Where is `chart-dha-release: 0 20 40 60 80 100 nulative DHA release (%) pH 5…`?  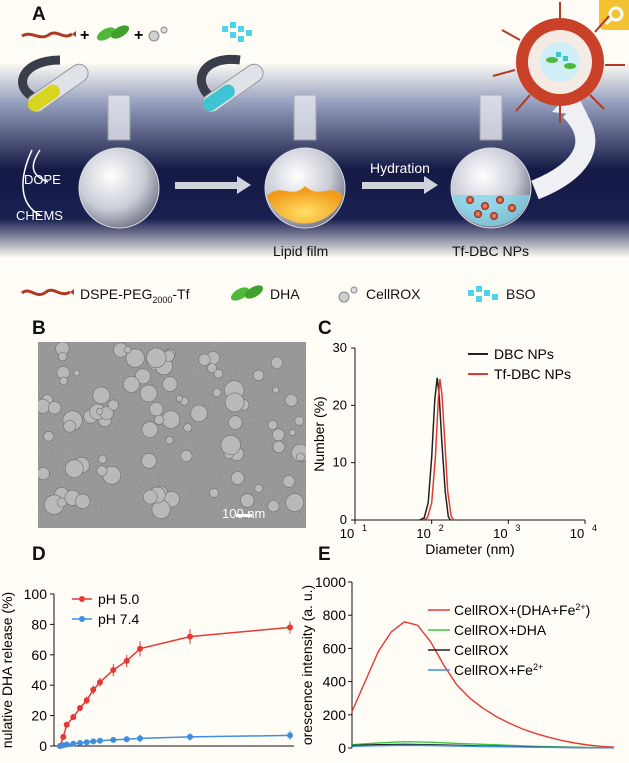 chart-dha-release: 0 20 40 60 80 100 nulative DHA release (%) pH 5… is located at coordinates (147, 670).